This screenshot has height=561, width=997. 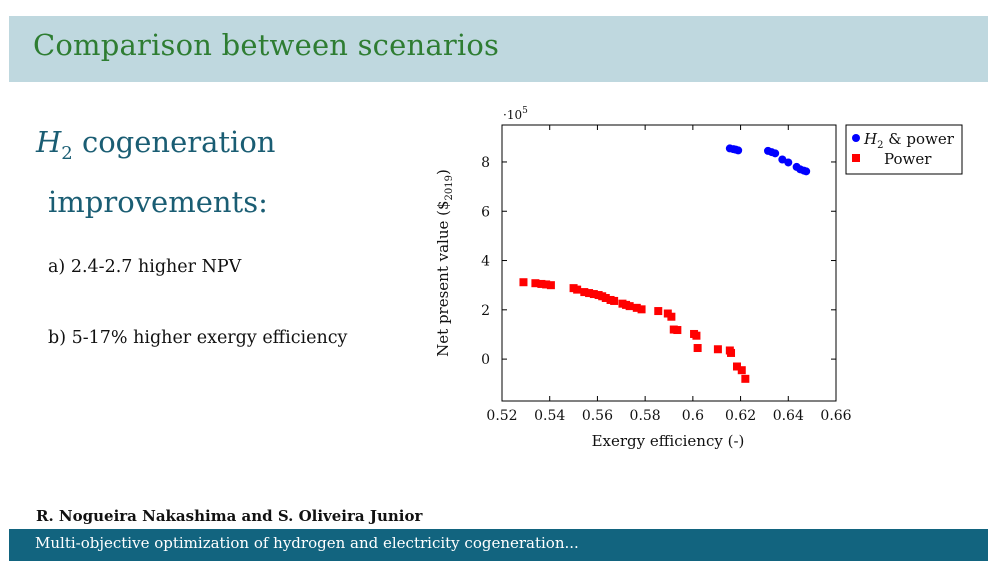 I want to click on heading-symbol: H, so click(x=49, y=142).